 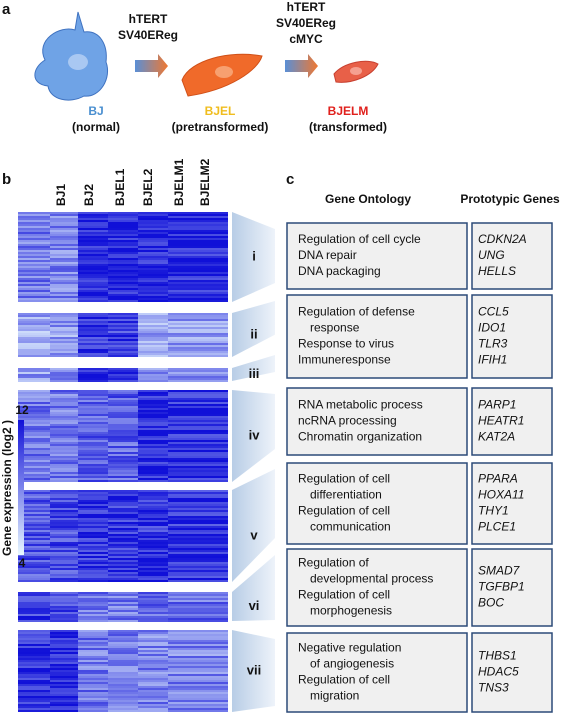 What do you see at coordinates (334, 696) in the screenshot?
I see `go-term: migration` at bounding box center [334, 696].